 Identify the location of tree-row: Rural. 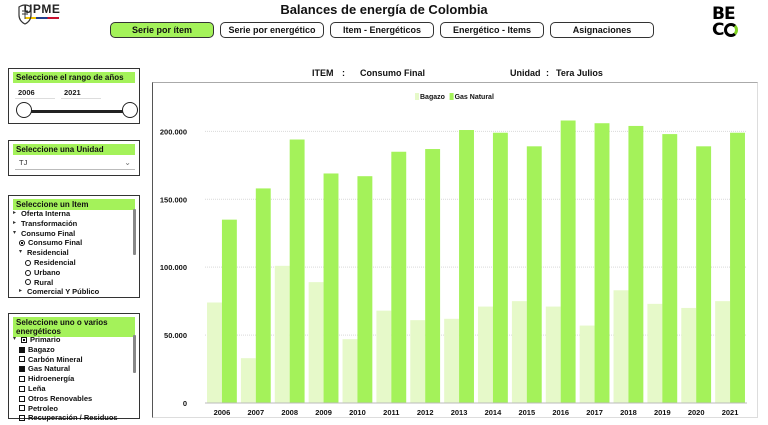
(71, 283).